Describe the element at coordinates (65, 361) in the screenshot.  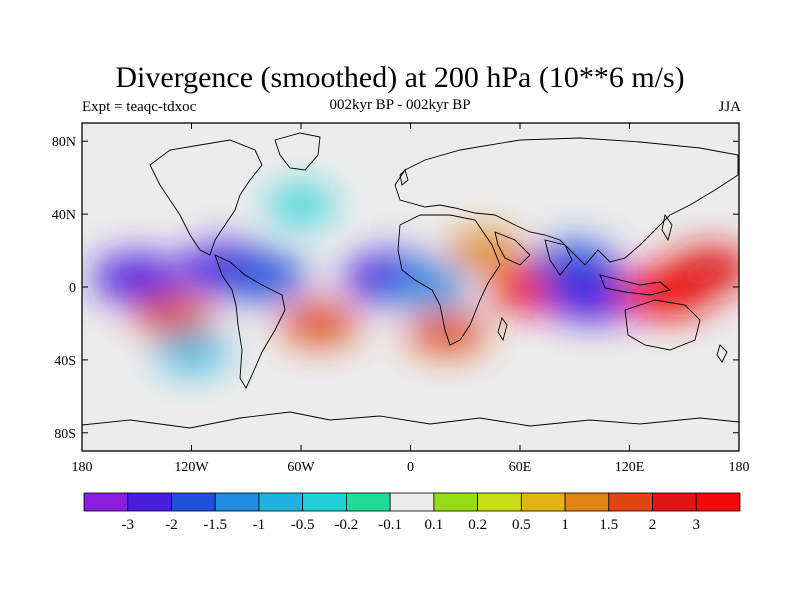
I see `y-tick-label: 40S` at that location.